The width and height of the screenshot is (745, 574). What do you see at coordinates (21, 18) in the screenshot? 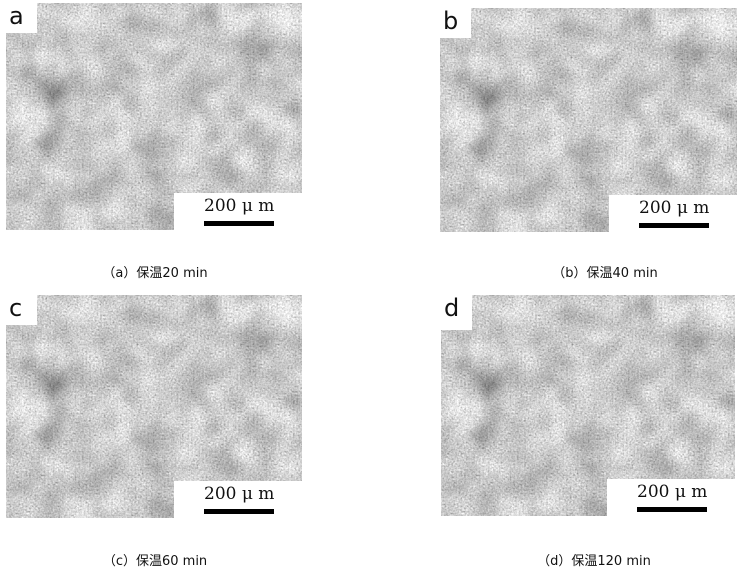
I see `panel-label: a` at bounding box center [21, 18].